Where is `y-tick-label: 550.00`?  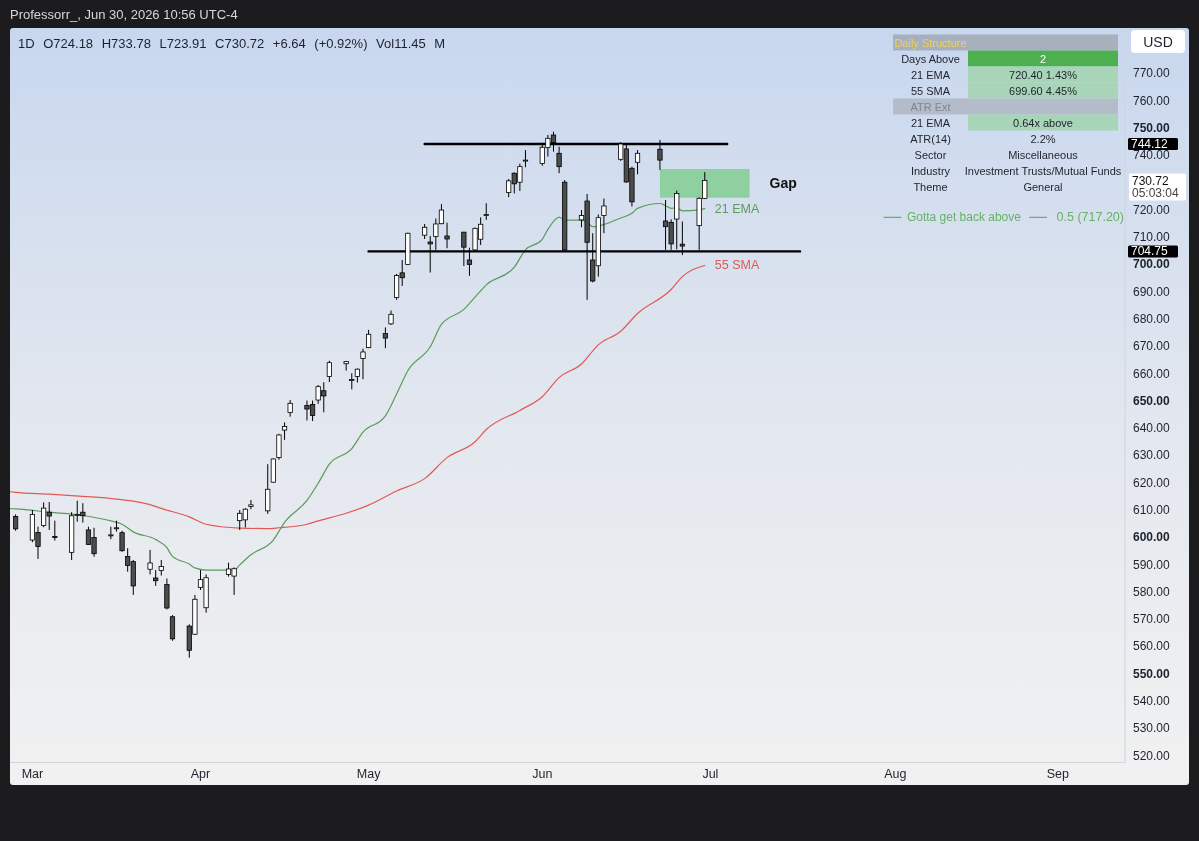
y-tick-label: 550.00 is located at coordinates (1152, 673).